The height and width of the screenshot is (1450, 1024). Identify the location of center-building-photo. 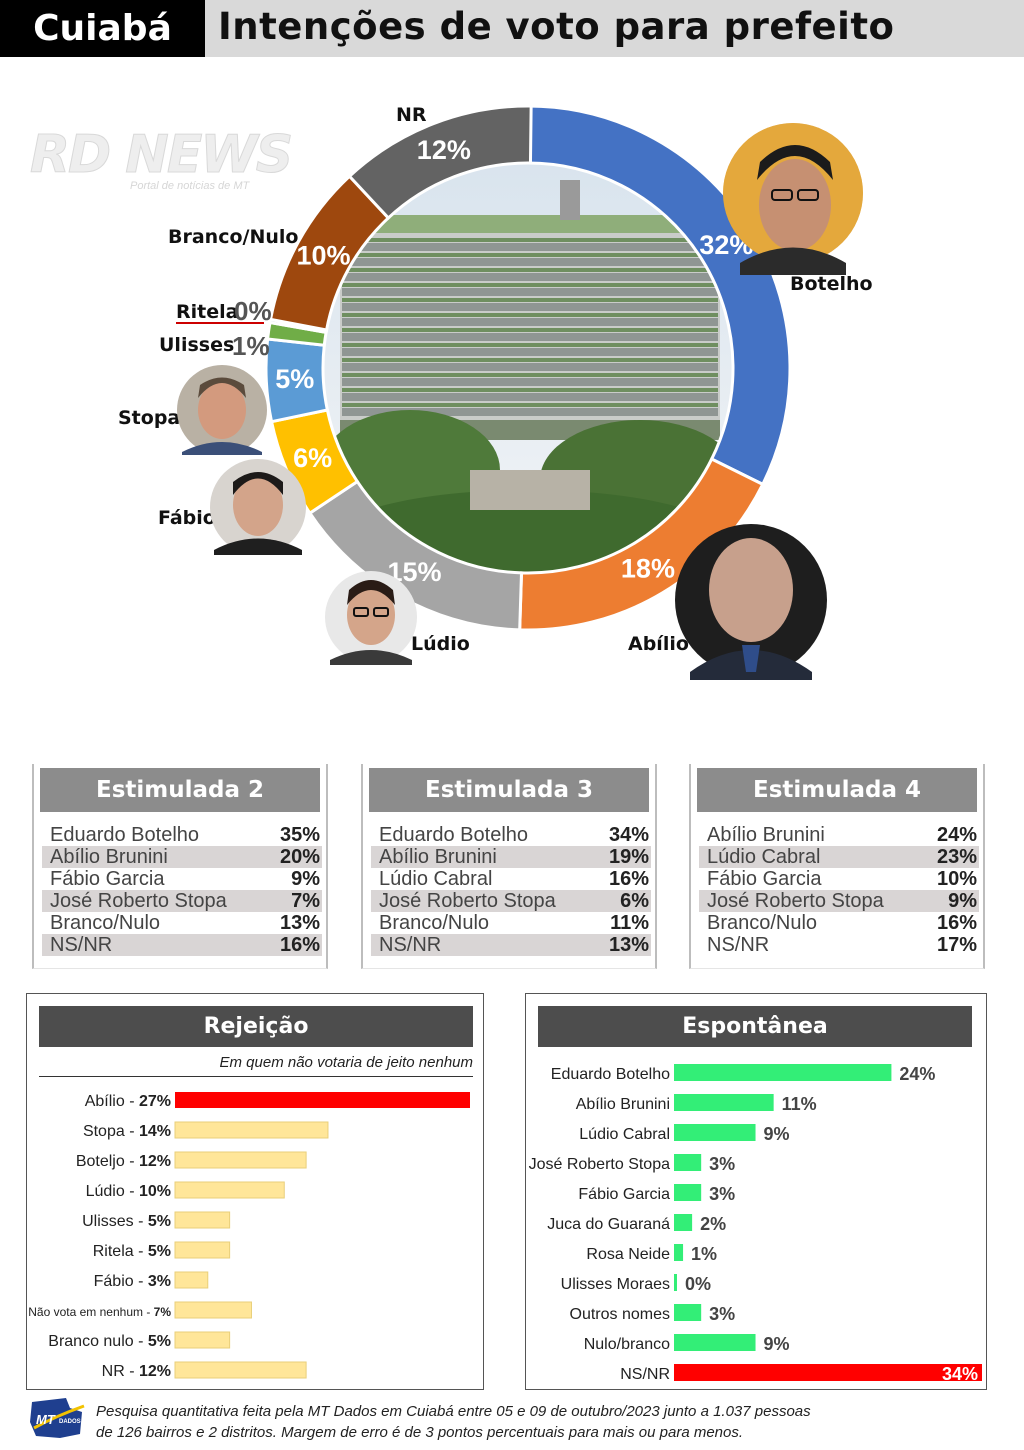
(528, 368).